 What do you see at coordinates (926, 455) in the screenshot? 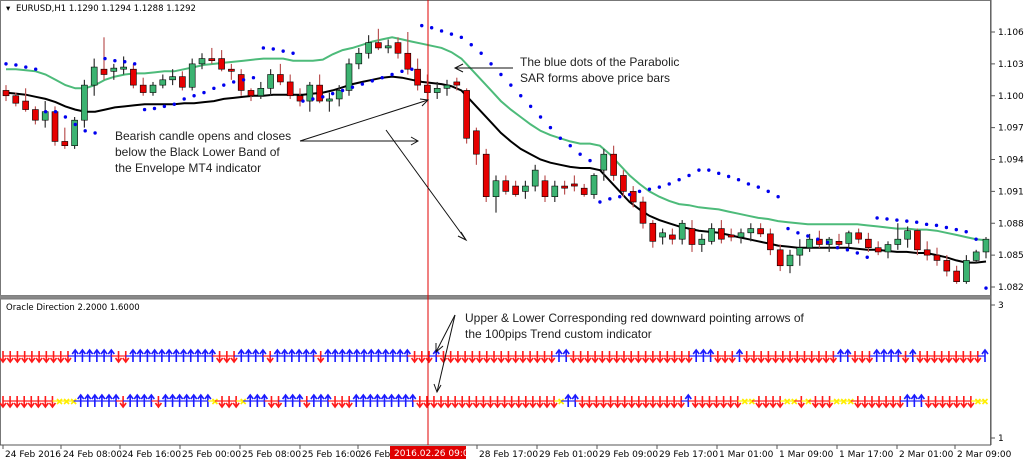
I see `time-tick-label: 2 Mar 01:00` at bounding box center [926, 455].